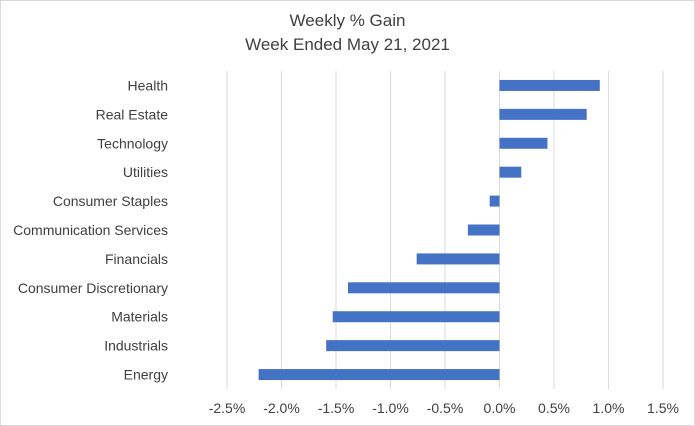 The image size is (695, 426). What do you see at coordinates (132, 143) in the screenshot?
I see `category-label: Technology` at bounding box center [132, 143].